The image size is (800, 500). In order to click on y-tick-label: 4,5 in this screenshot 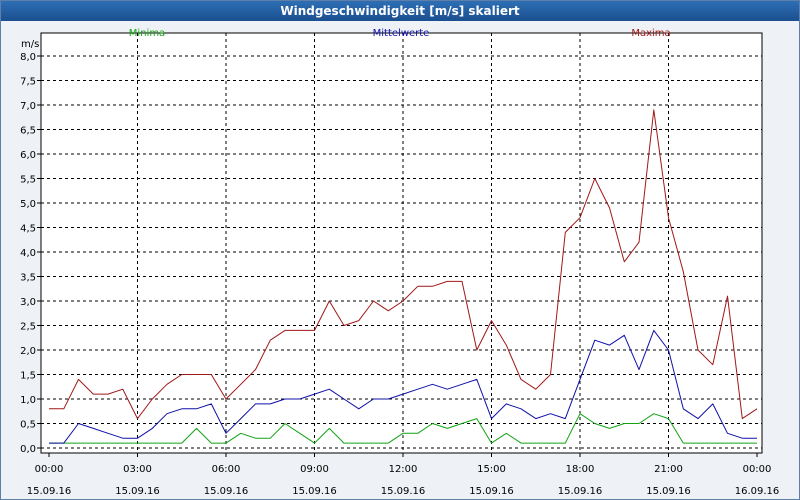, I will do `click(28, 229)`.